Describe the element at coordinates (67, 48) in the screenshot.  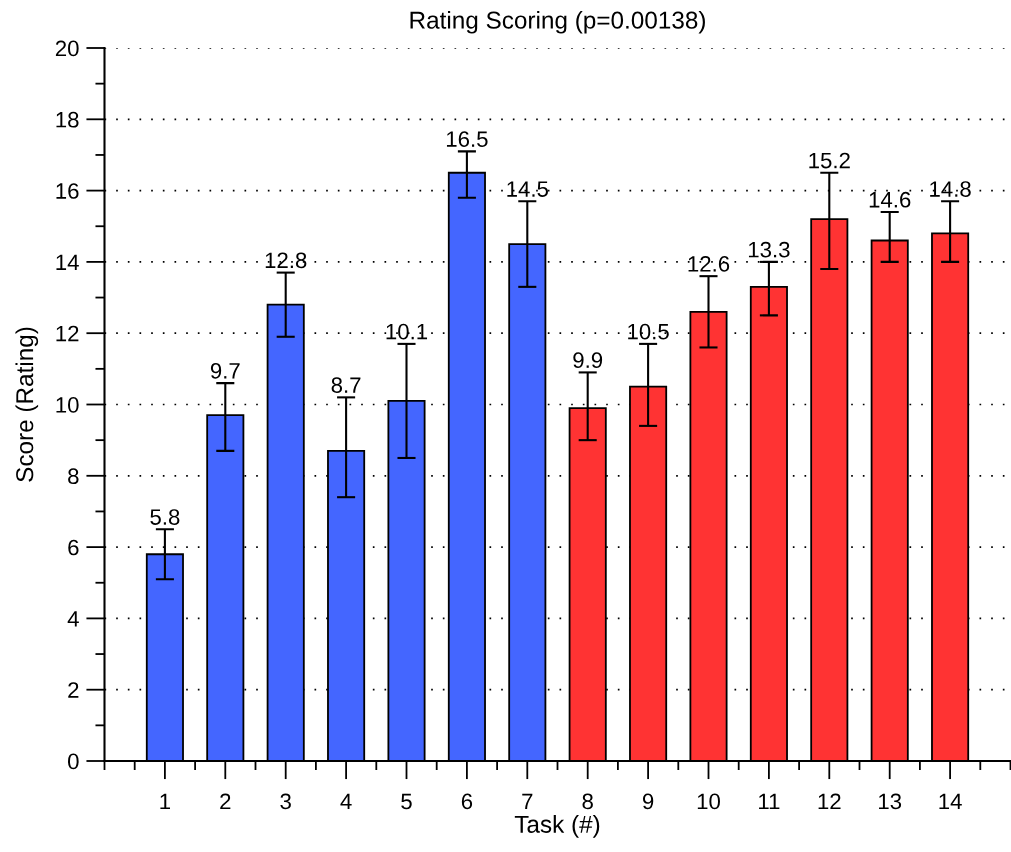
I see `y-tick-label: 20` at that location.